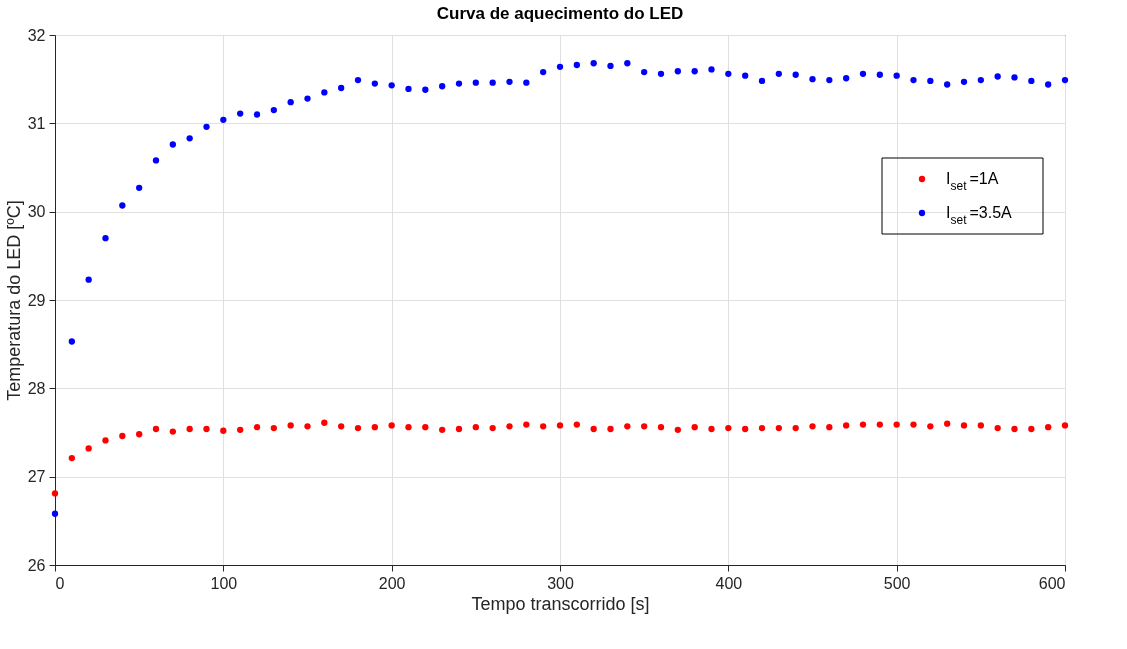 This screenshot has height=649, width=1127. Describe the element at coordinates (36, 300) in the screenshot. I see `y-tick-label: 29` at that location.